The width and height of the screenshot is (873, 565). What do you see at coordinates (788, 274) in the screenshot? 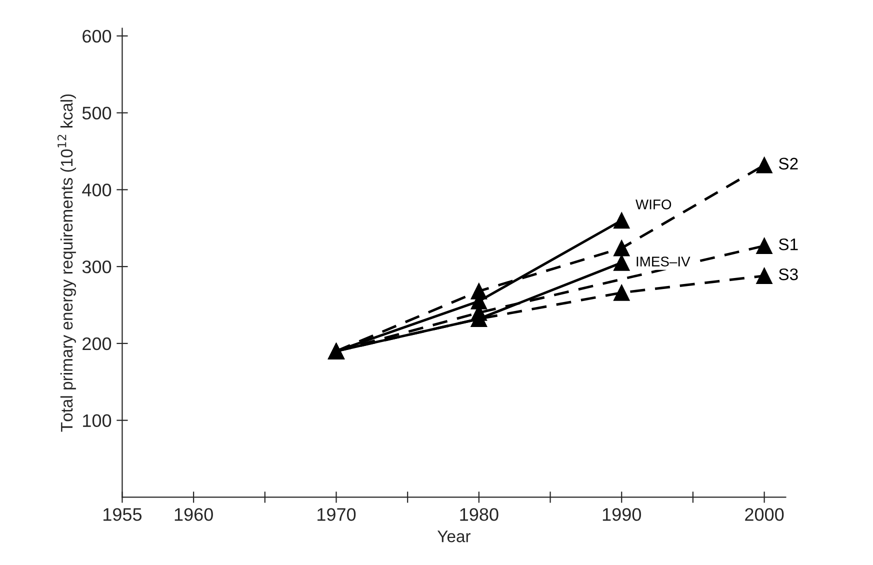
I see `series-label: S3` at bounding box center [788, 274].